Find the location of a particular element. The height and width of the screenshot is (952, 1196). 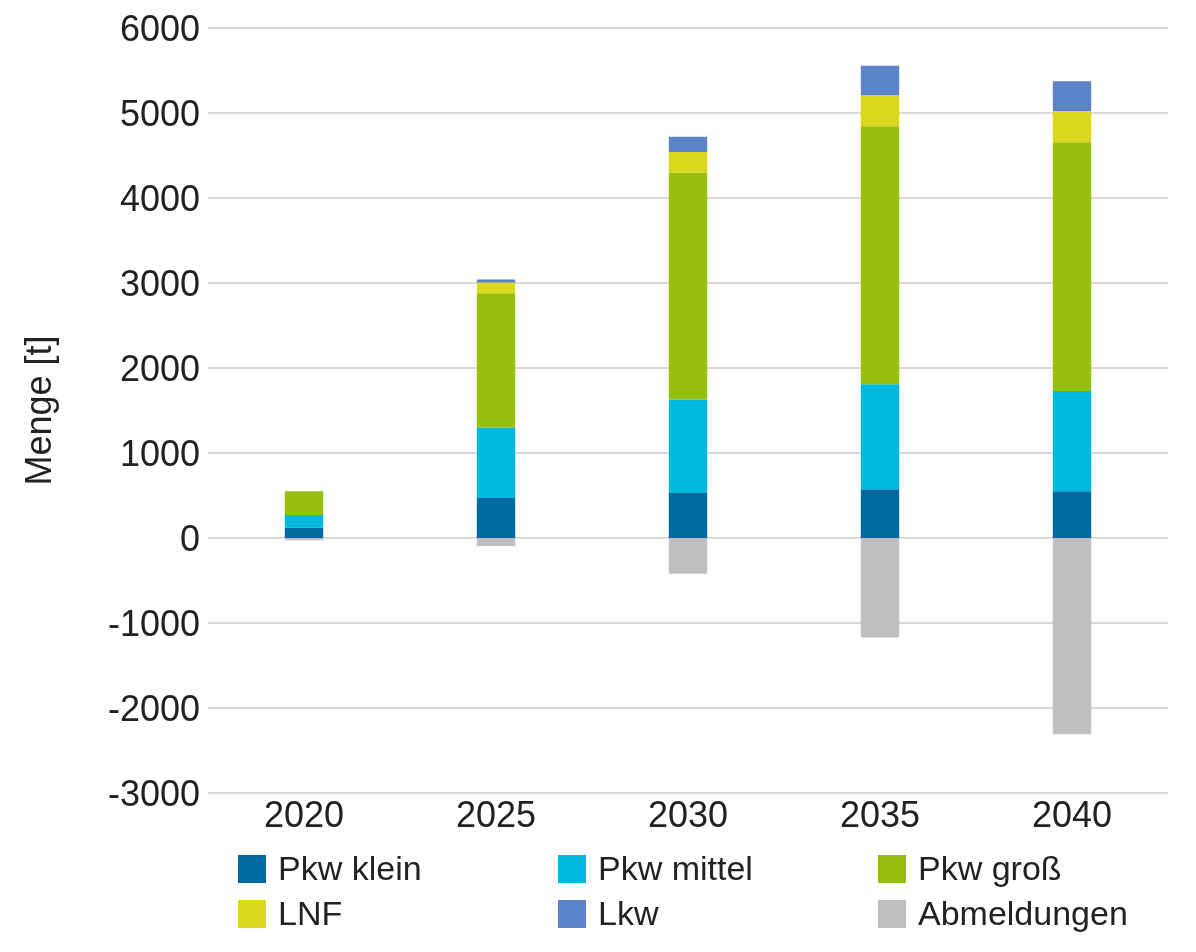

y-tick-label: 6000 is located at coordinates (159, 28).